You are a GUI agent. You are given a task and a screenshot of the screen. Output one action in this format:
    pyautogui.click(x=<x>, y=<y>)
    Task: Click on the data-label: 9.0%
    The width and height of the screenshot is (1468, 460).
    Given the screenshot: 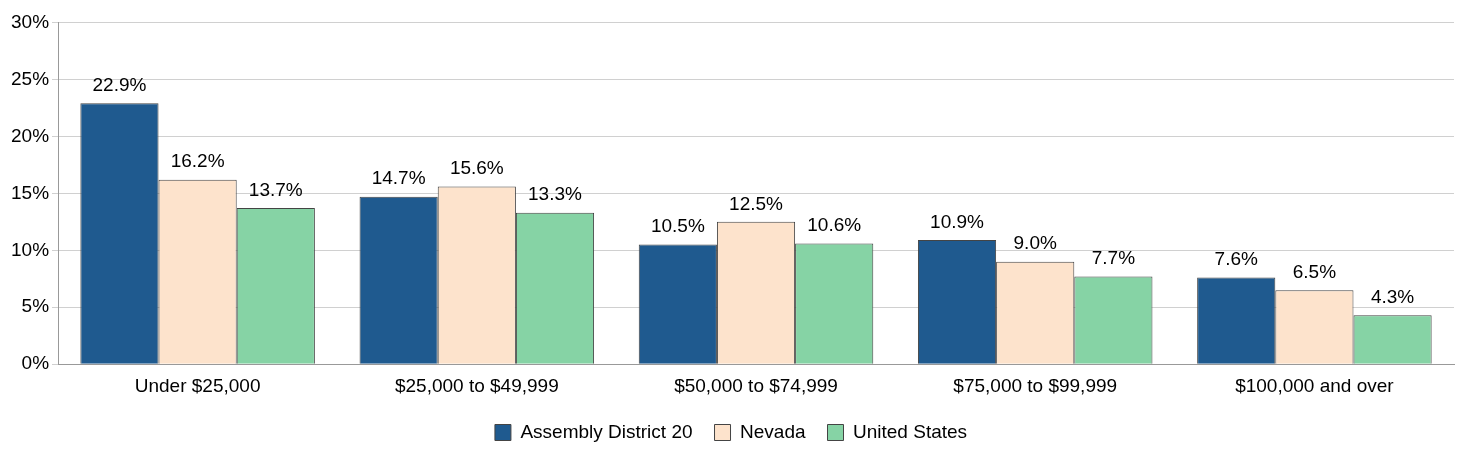 What is the action you would take?
    pyautogui.click(x=1035, y=243)
    